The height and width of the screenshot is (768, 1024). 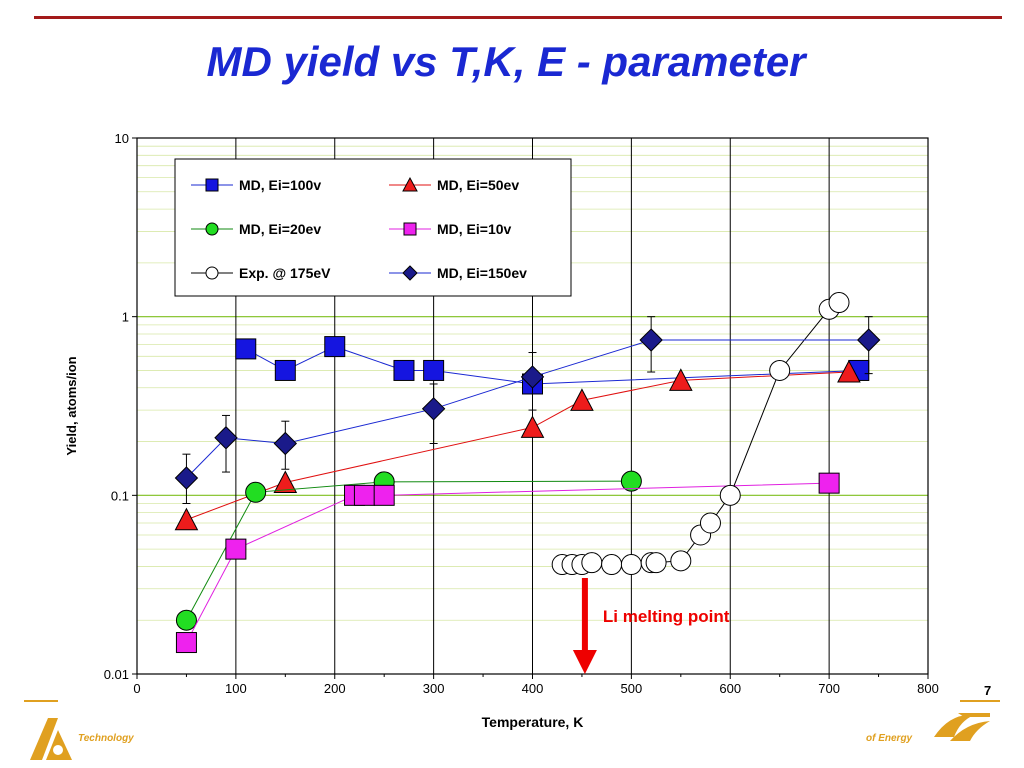 I want to click on slide-title: MD yield vs T,K, E - parameter, so click(x=506, y=61).